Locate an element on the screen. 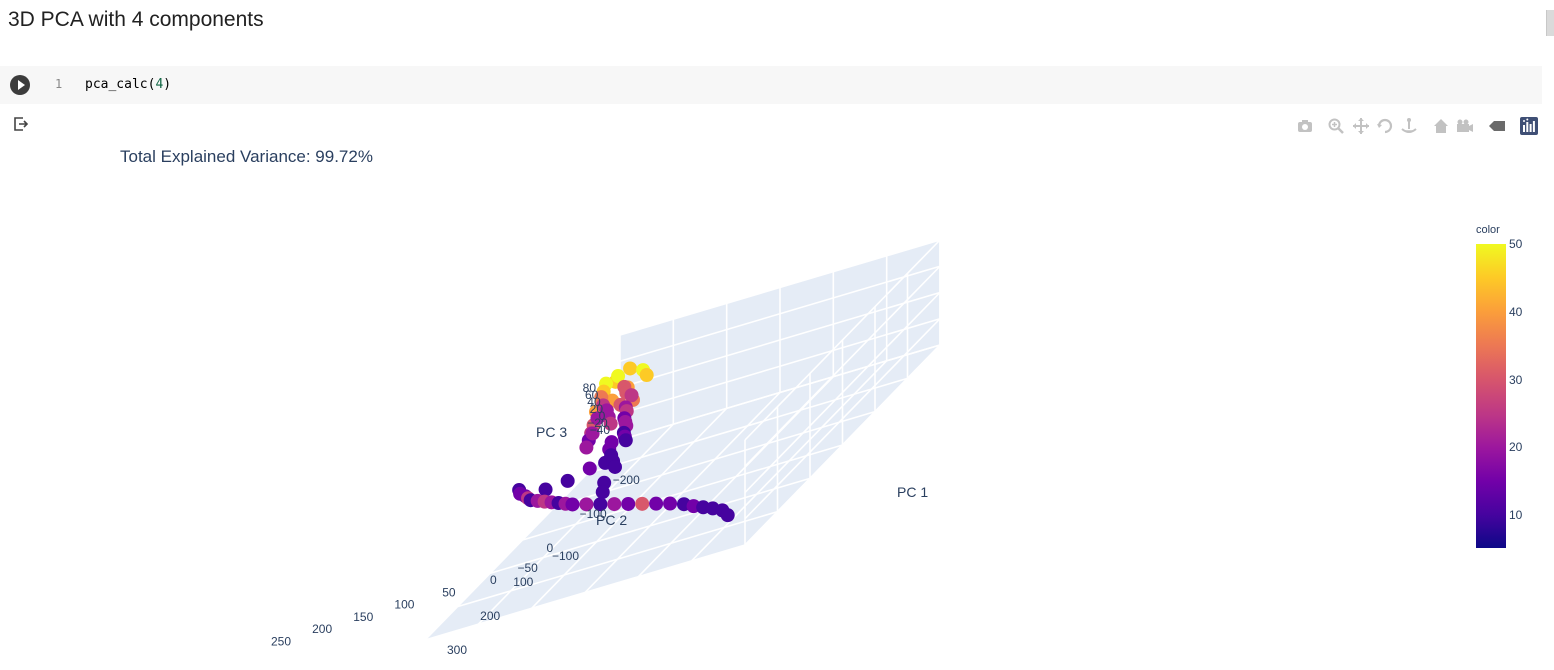  z-tick-label: 80 is located at coordinates (590, 388).